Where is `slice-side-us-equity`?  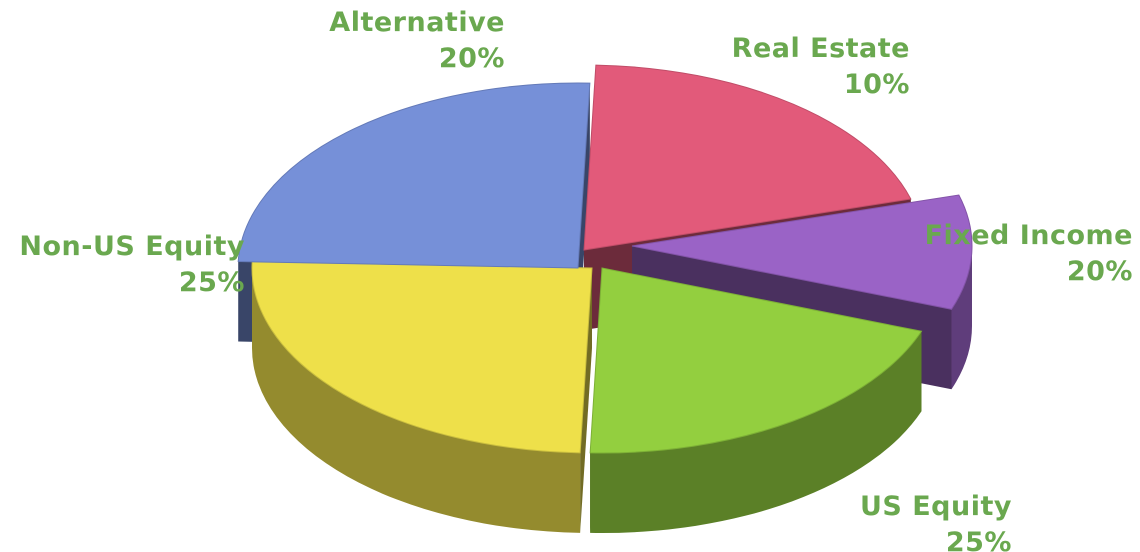 slice-side-us-equity is located at coordinates (416, 400).